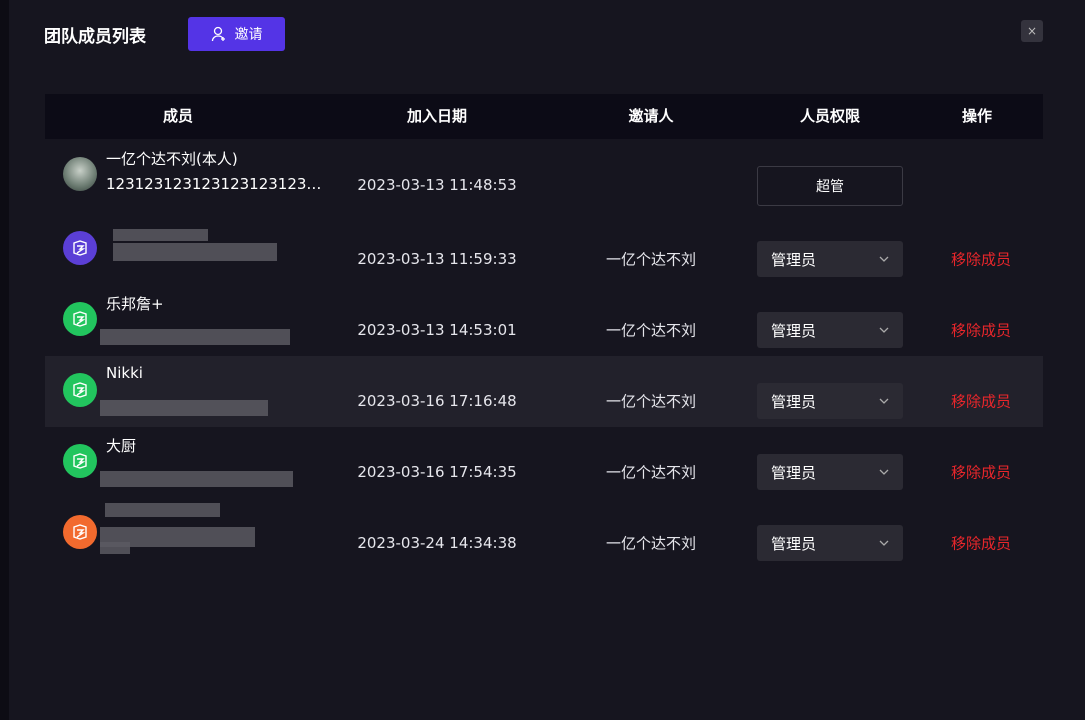 This screenshot has height=720, width=1085. I want to click on table-row: 乐邦詹+ 2023-03-13 14:53:01 一亿个达不刘 管理员 移除成员, so click(544, 320).